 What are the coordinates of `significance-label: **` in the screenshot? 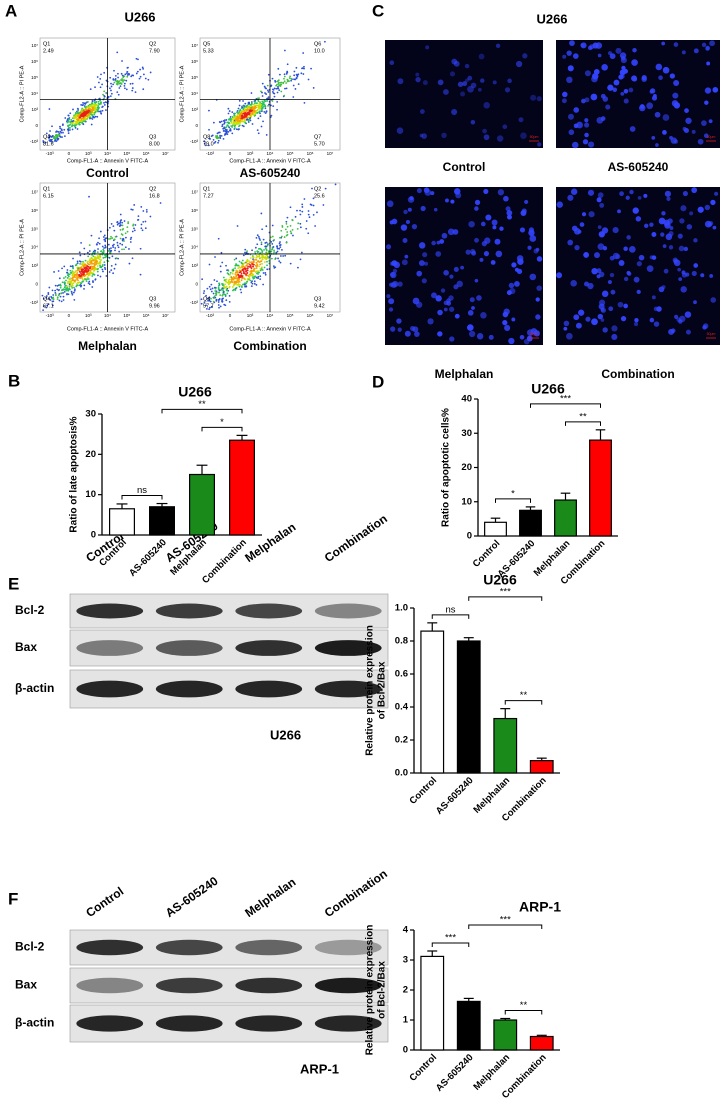 It's located at (524, 1005).